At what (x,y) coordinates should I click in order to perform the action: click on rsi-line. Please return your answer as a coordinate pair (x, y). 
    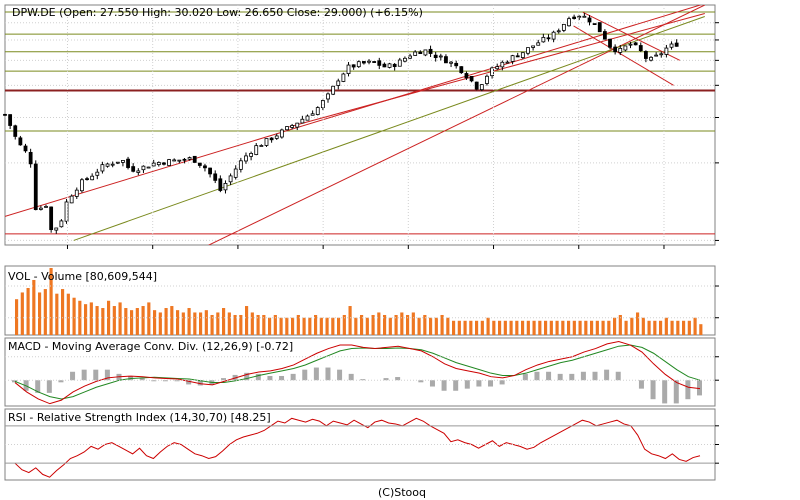
    Looking at the image, I should click on (357, 447).